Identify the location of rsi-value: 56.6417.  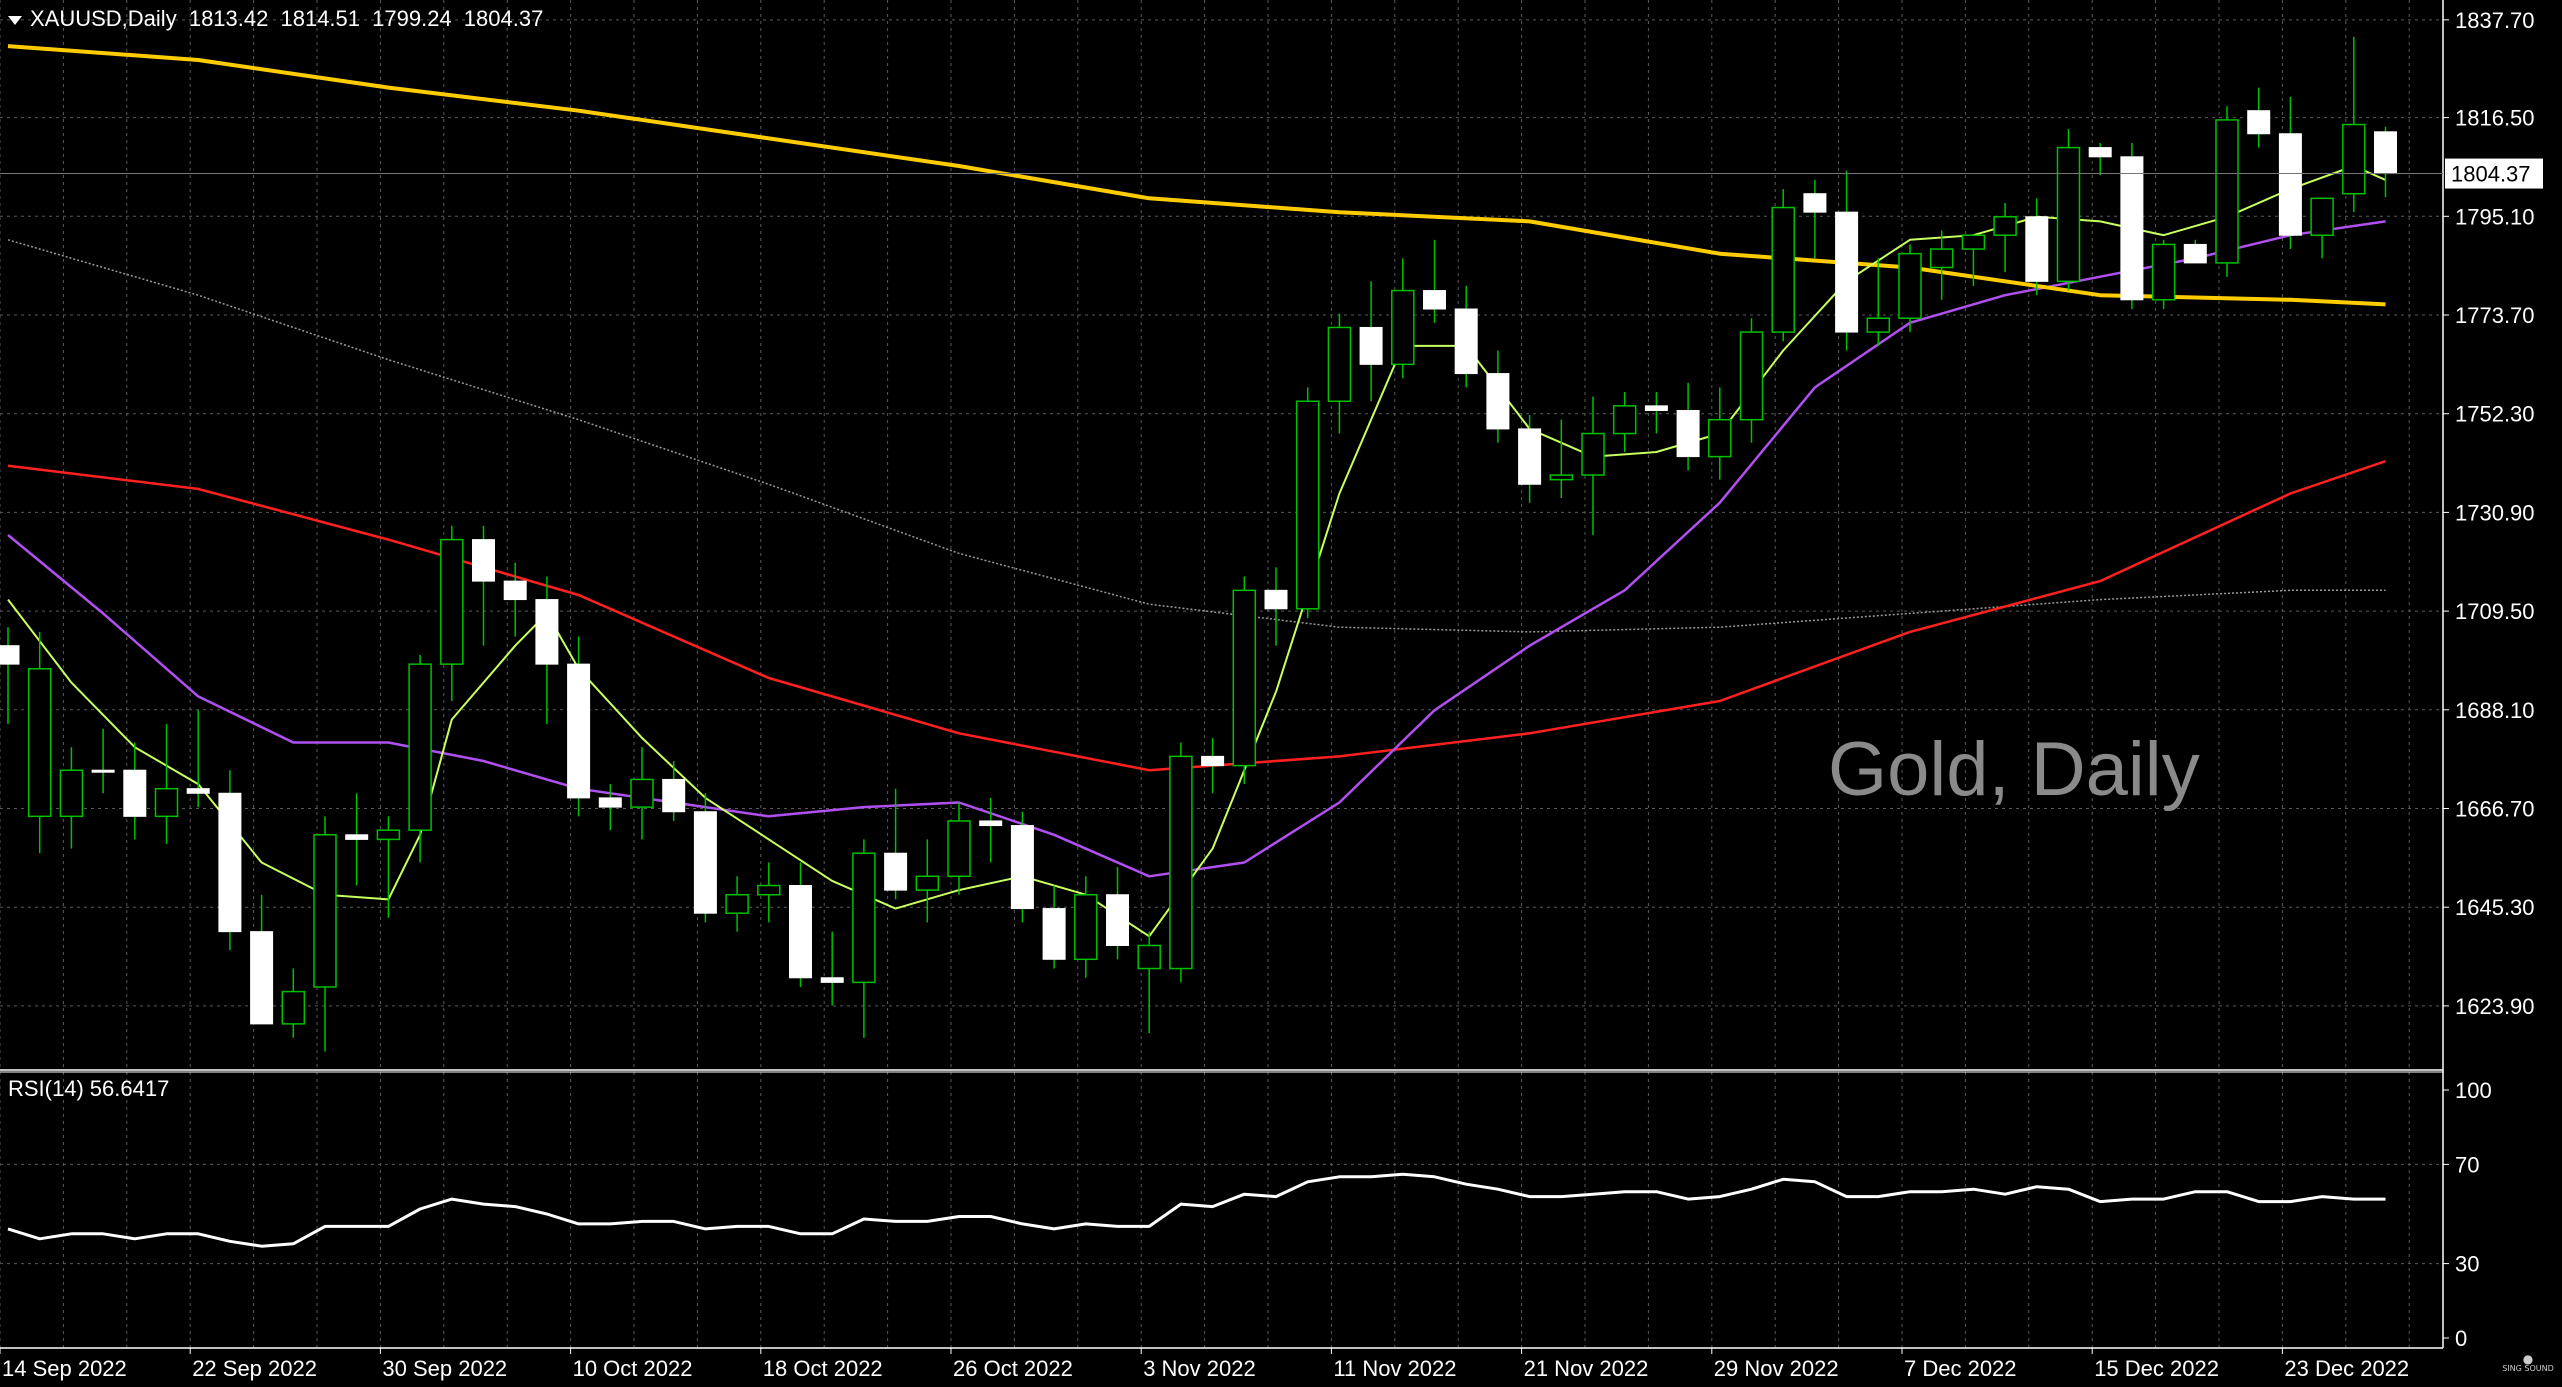
(129, 1088).